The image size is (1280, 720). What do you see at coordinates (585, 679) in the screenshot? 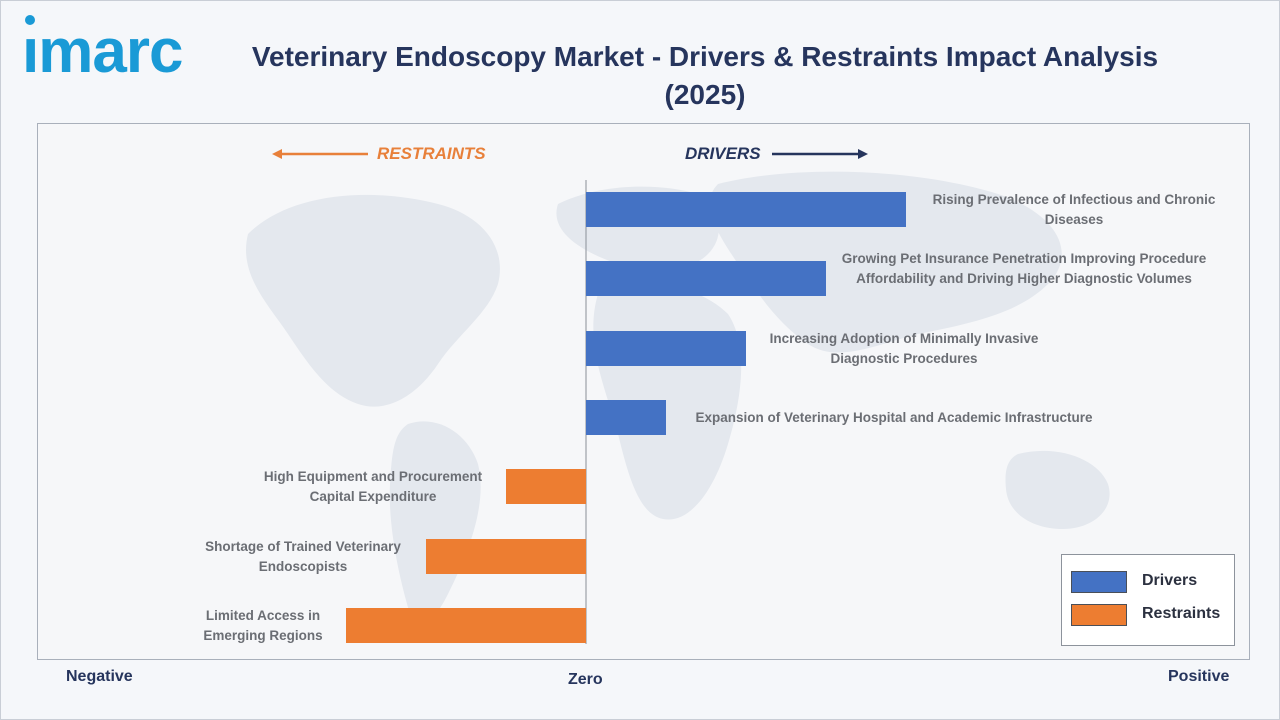
I see `axis-zero-label: Zero` at bounding box center [585, 679].